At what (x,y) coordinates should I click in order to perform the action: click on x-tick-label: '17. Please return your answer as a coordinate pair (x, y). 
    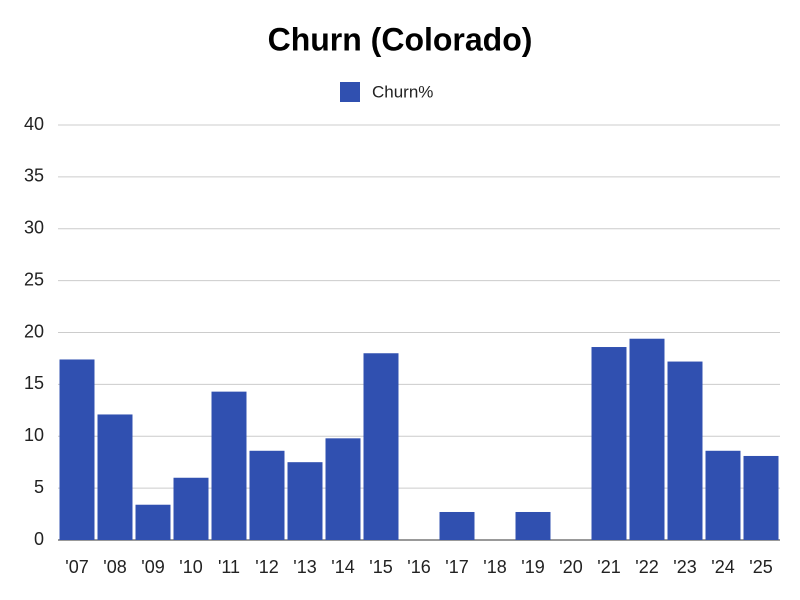
    Looking at the image, I should click on (456, 567).